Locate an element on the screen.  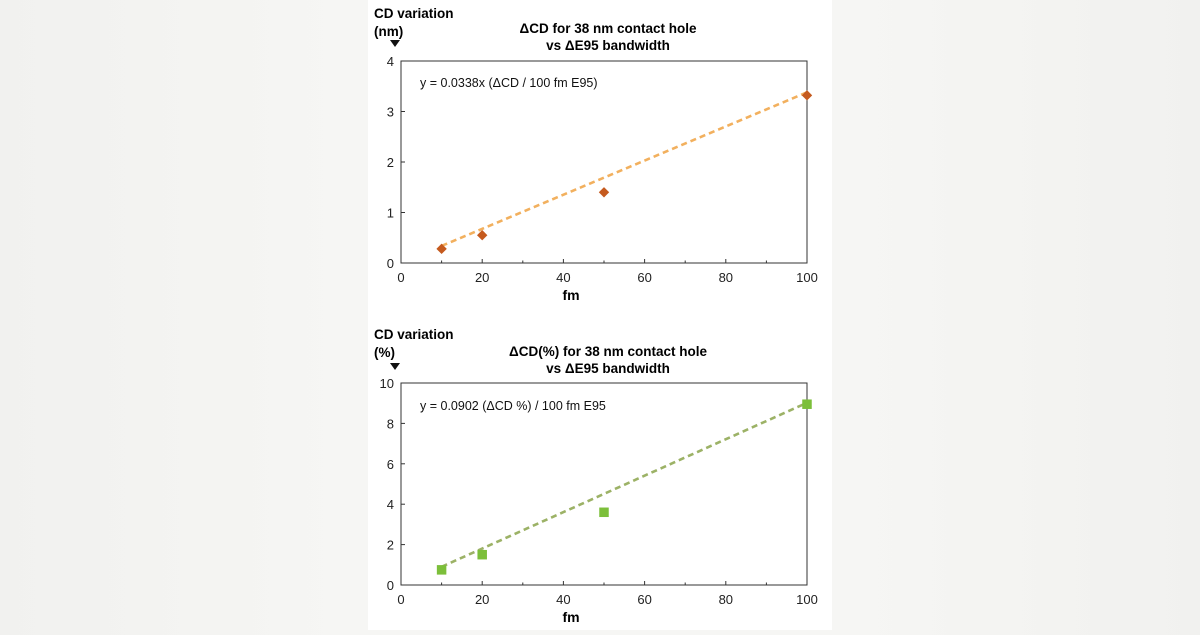
y-tick-label: 1 is located at coordinates (390, 213).